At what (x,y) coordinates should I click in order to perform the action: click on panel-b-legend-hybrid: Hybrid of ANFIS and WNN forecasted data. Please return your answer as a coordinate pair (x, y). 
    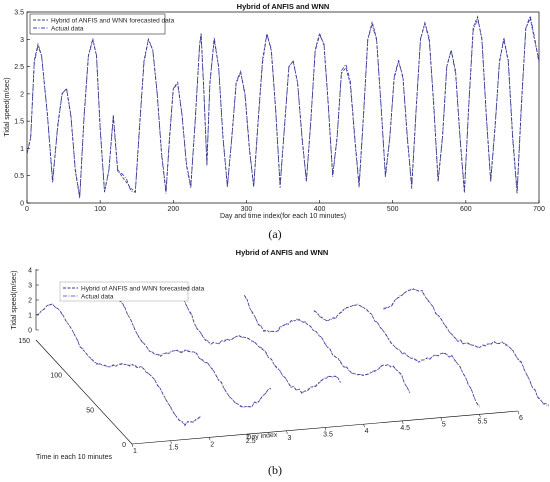
    Looking at the image, I should click on (143, 289).